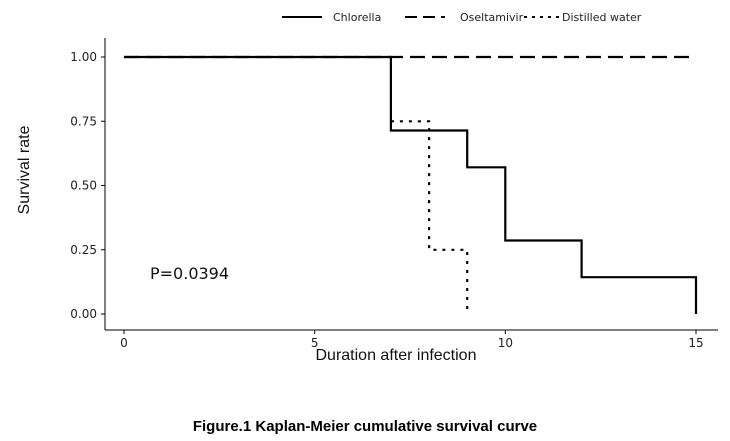  Describe the element at coordinates (24, 169) in the screenshot. I see `y-axis-title: Survival rate` at that location.